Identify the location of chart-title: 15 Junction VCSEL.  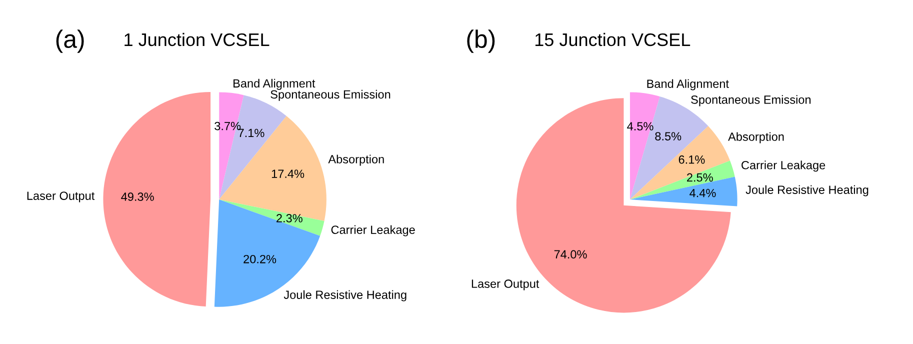
(612, 39).